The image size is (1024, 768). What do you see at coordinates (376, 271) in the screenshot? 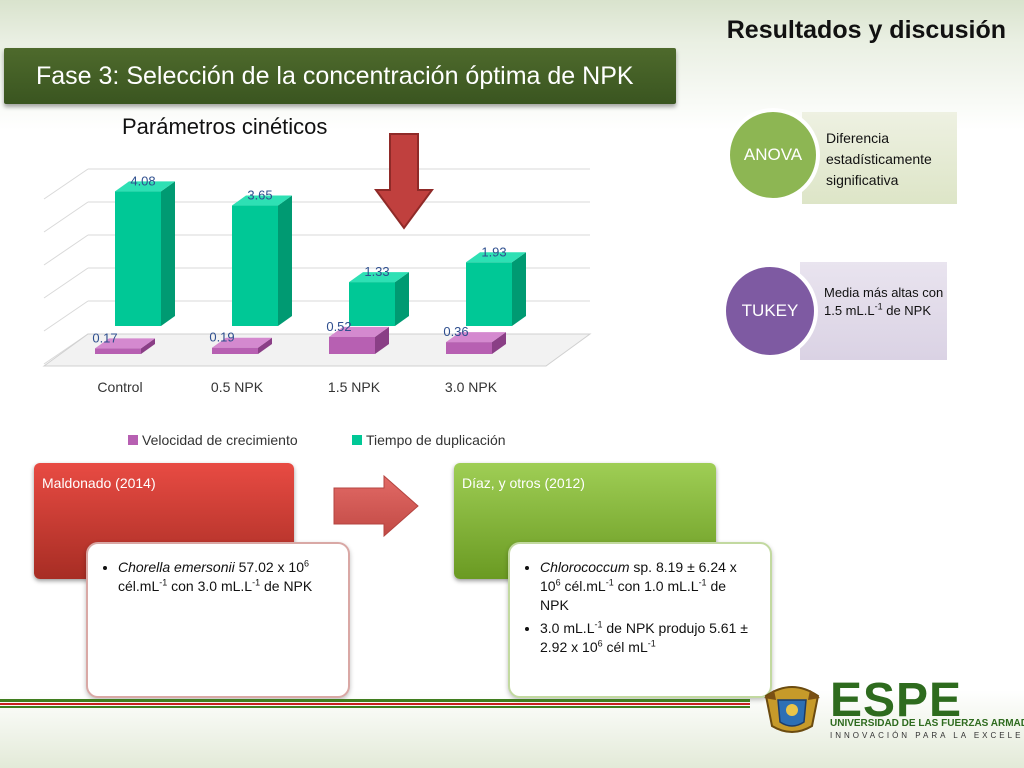
I see `data-label-tiempo: 1.33` at bounding box center [376, 271].